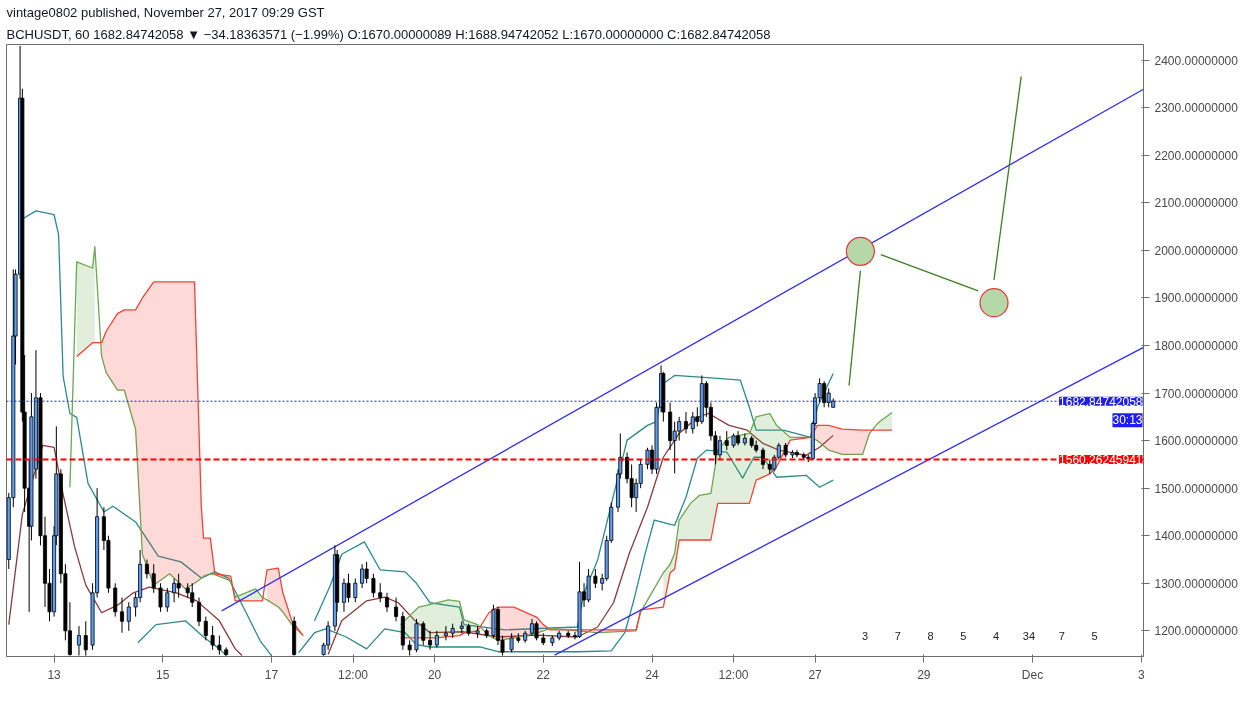 The height and width of the screenshot is (714, 1248). I want to click on annotation: 34, so click(1029, 635).